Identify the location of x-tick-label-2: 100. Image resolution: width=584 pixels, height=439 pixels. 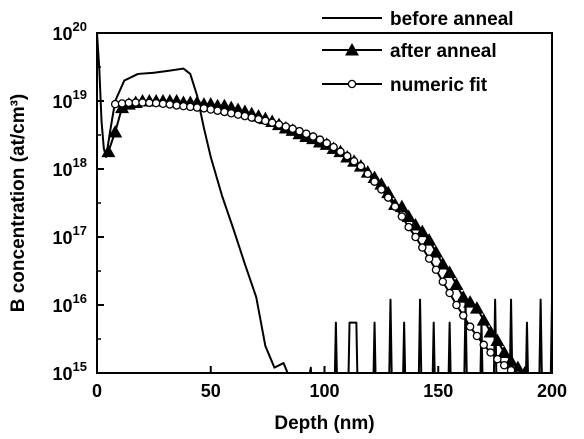
(324, 391).